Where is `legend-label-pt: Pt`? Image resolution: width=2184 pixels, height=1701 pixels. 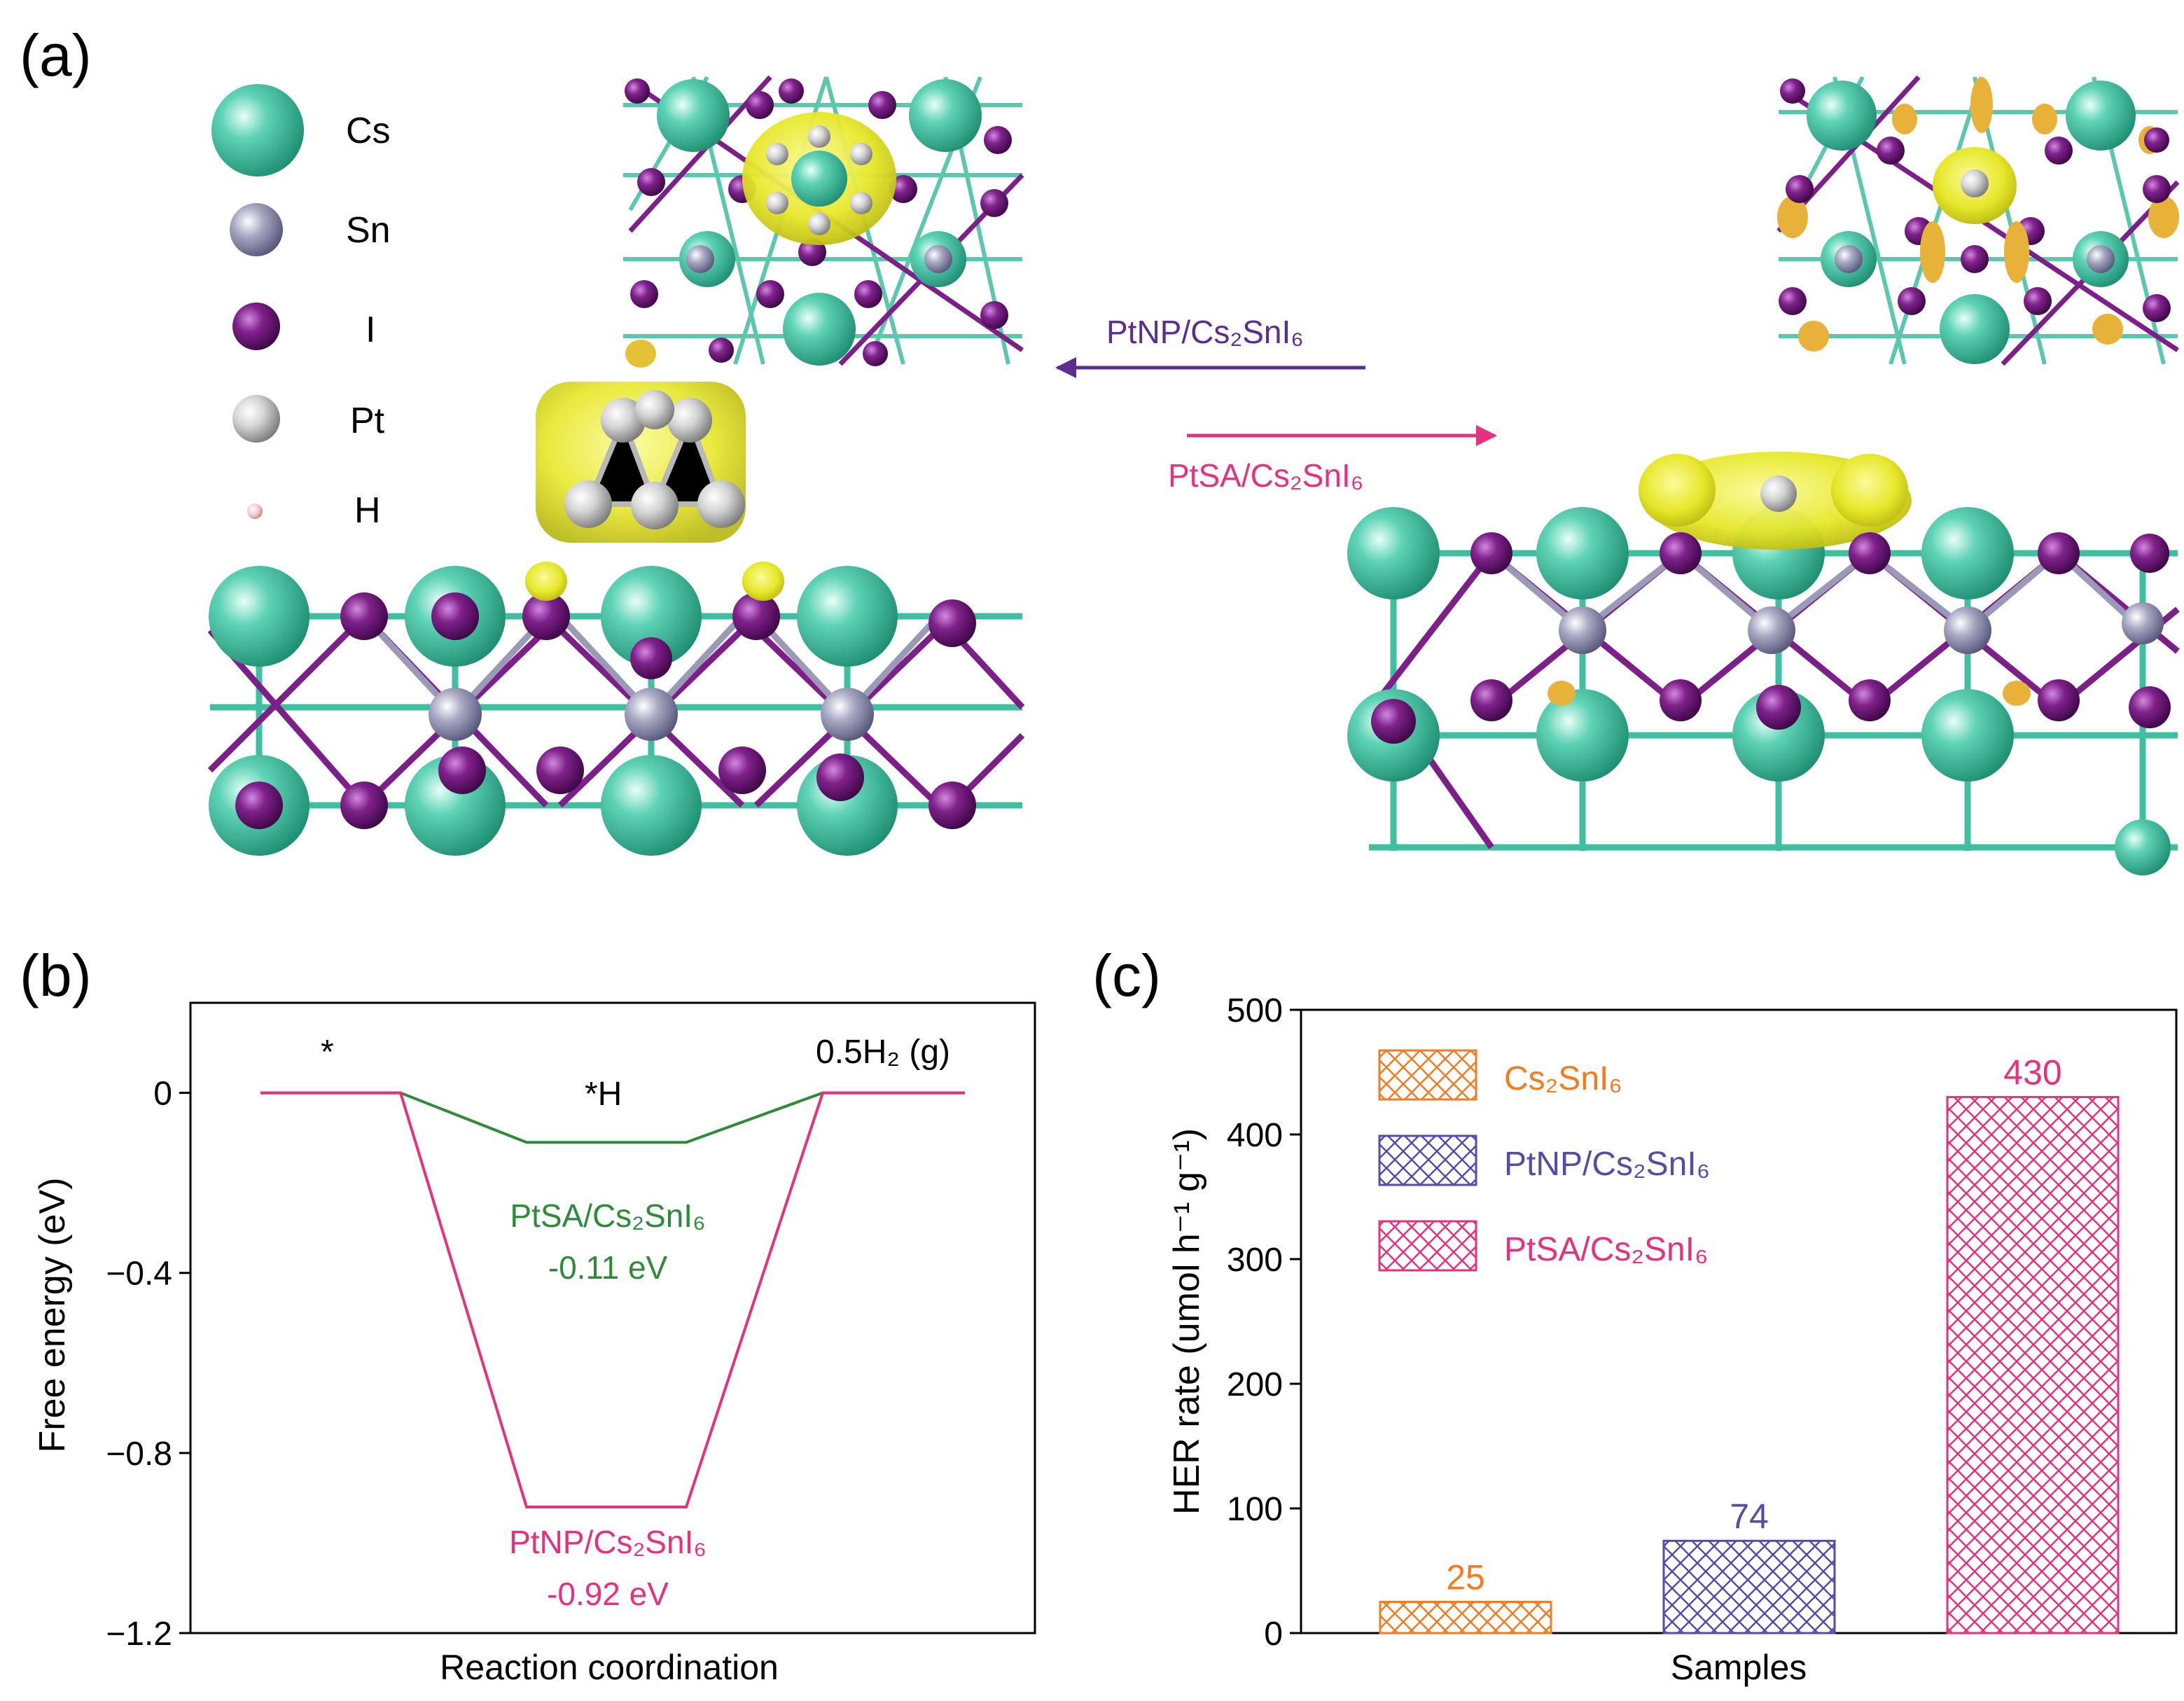 legend-label-pt: Pt is located at coordinates (368, 421).